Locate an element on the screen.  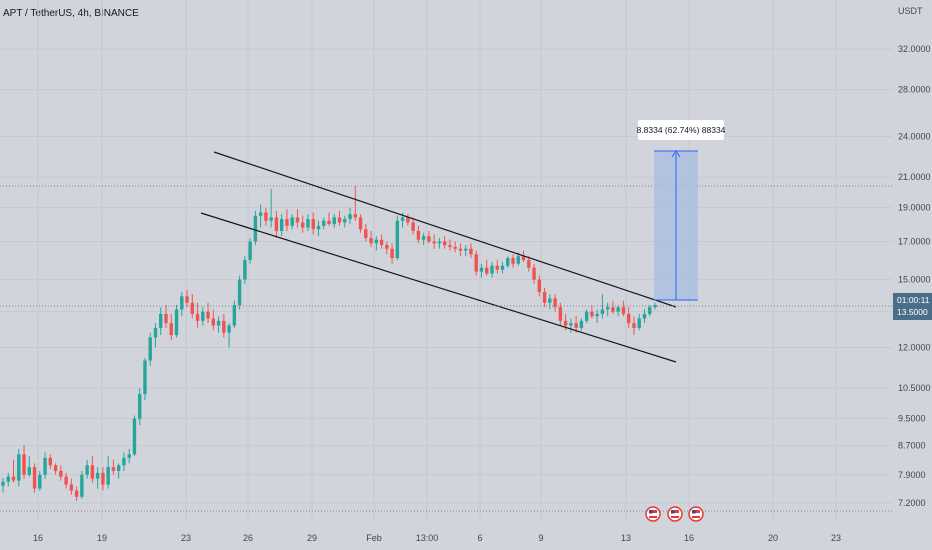
y-tick-label: 7.2000 is located at coordinates (912, 503).